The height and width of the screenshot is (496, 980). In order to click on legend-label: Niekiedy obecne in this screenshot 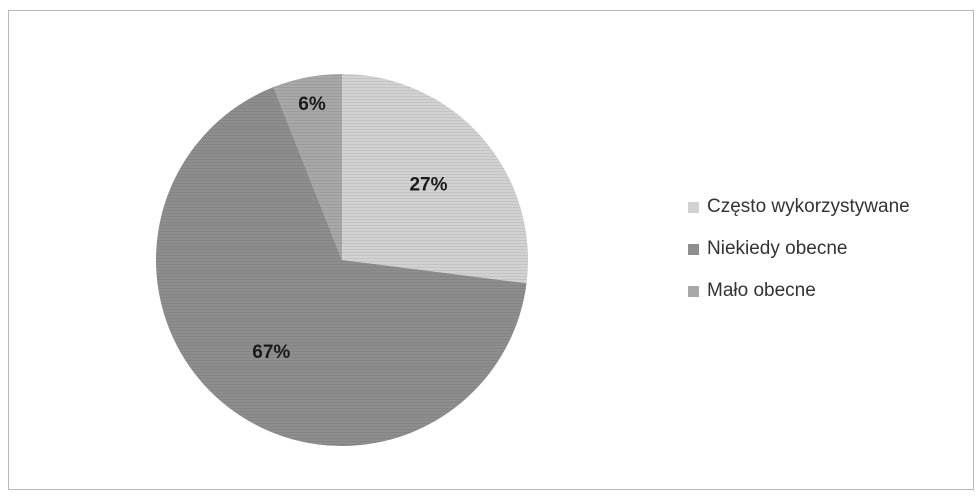, I will do `click(777, 248)`.